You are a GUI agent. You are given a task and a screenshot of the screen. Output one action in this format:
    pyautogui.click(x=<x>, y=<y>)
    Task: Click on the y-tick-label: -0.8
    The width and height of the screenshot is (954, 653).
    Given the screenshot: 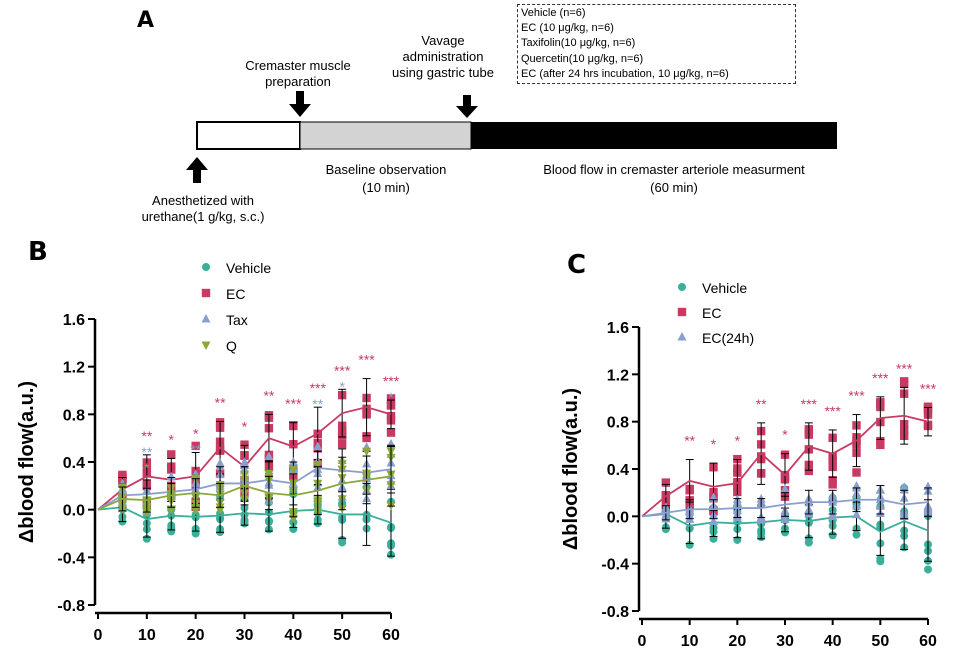 What is the action you would take?
    pyautogui.click(x=71, y=606)
    